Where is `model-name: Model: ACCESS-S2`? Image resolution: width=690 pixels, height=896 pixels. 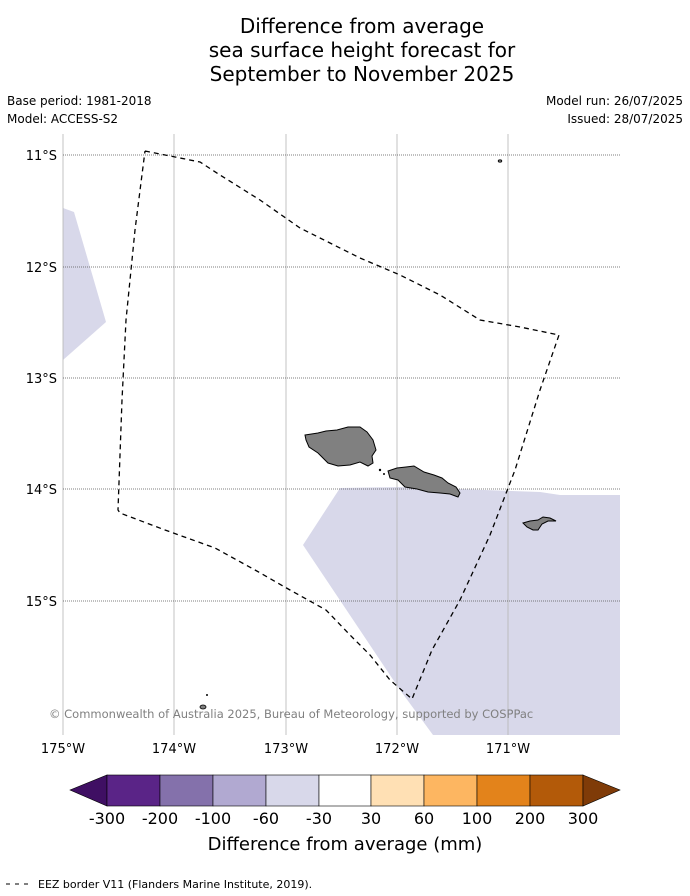 model-name: Model: ACCESS-S2 is located at coordinates (63, 119).